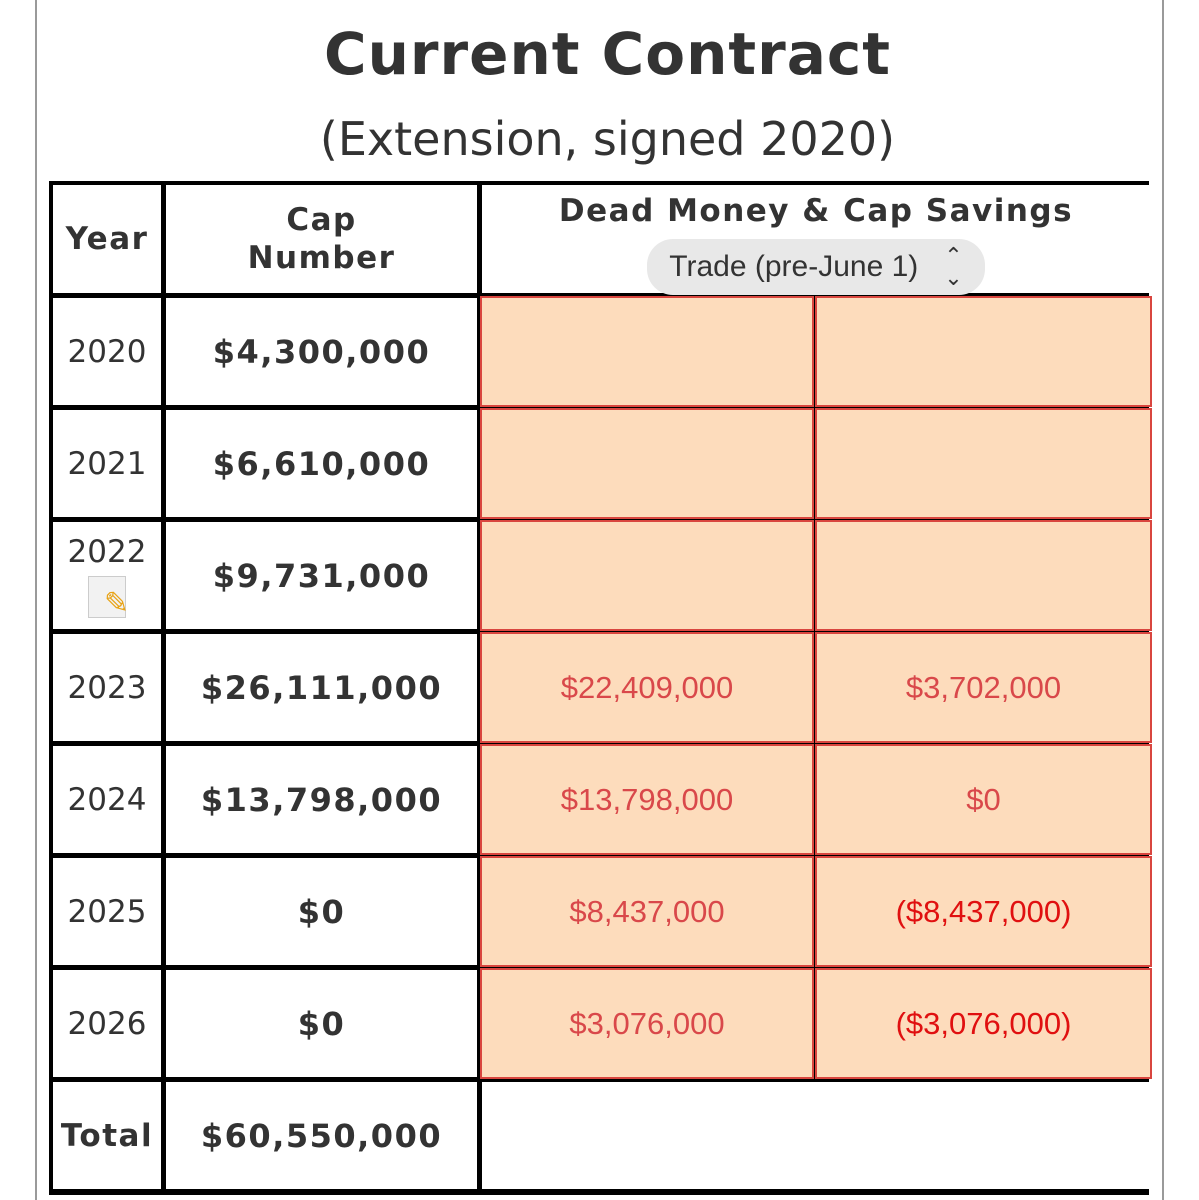 The image size is (1199, 1200). I want to click on up-down-chevron-icon: ⌃ ⌄, so click(953, 266).